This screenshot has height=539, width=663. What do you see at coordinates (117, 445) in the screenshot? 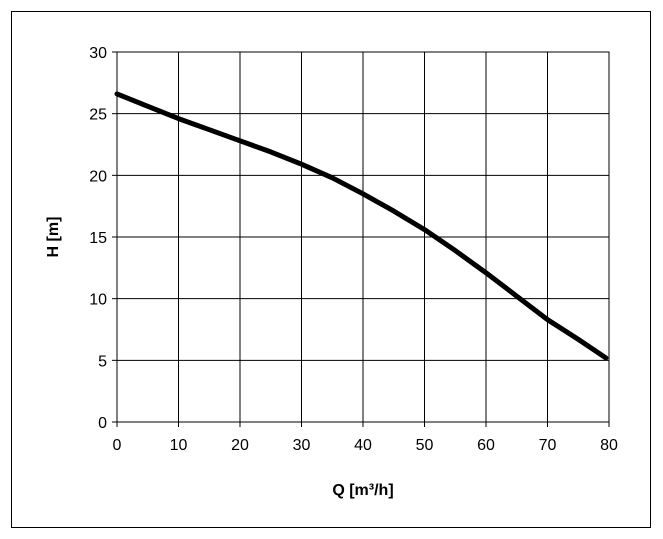
I see `x-tick-label: 0` at bounding box center [117, 445].